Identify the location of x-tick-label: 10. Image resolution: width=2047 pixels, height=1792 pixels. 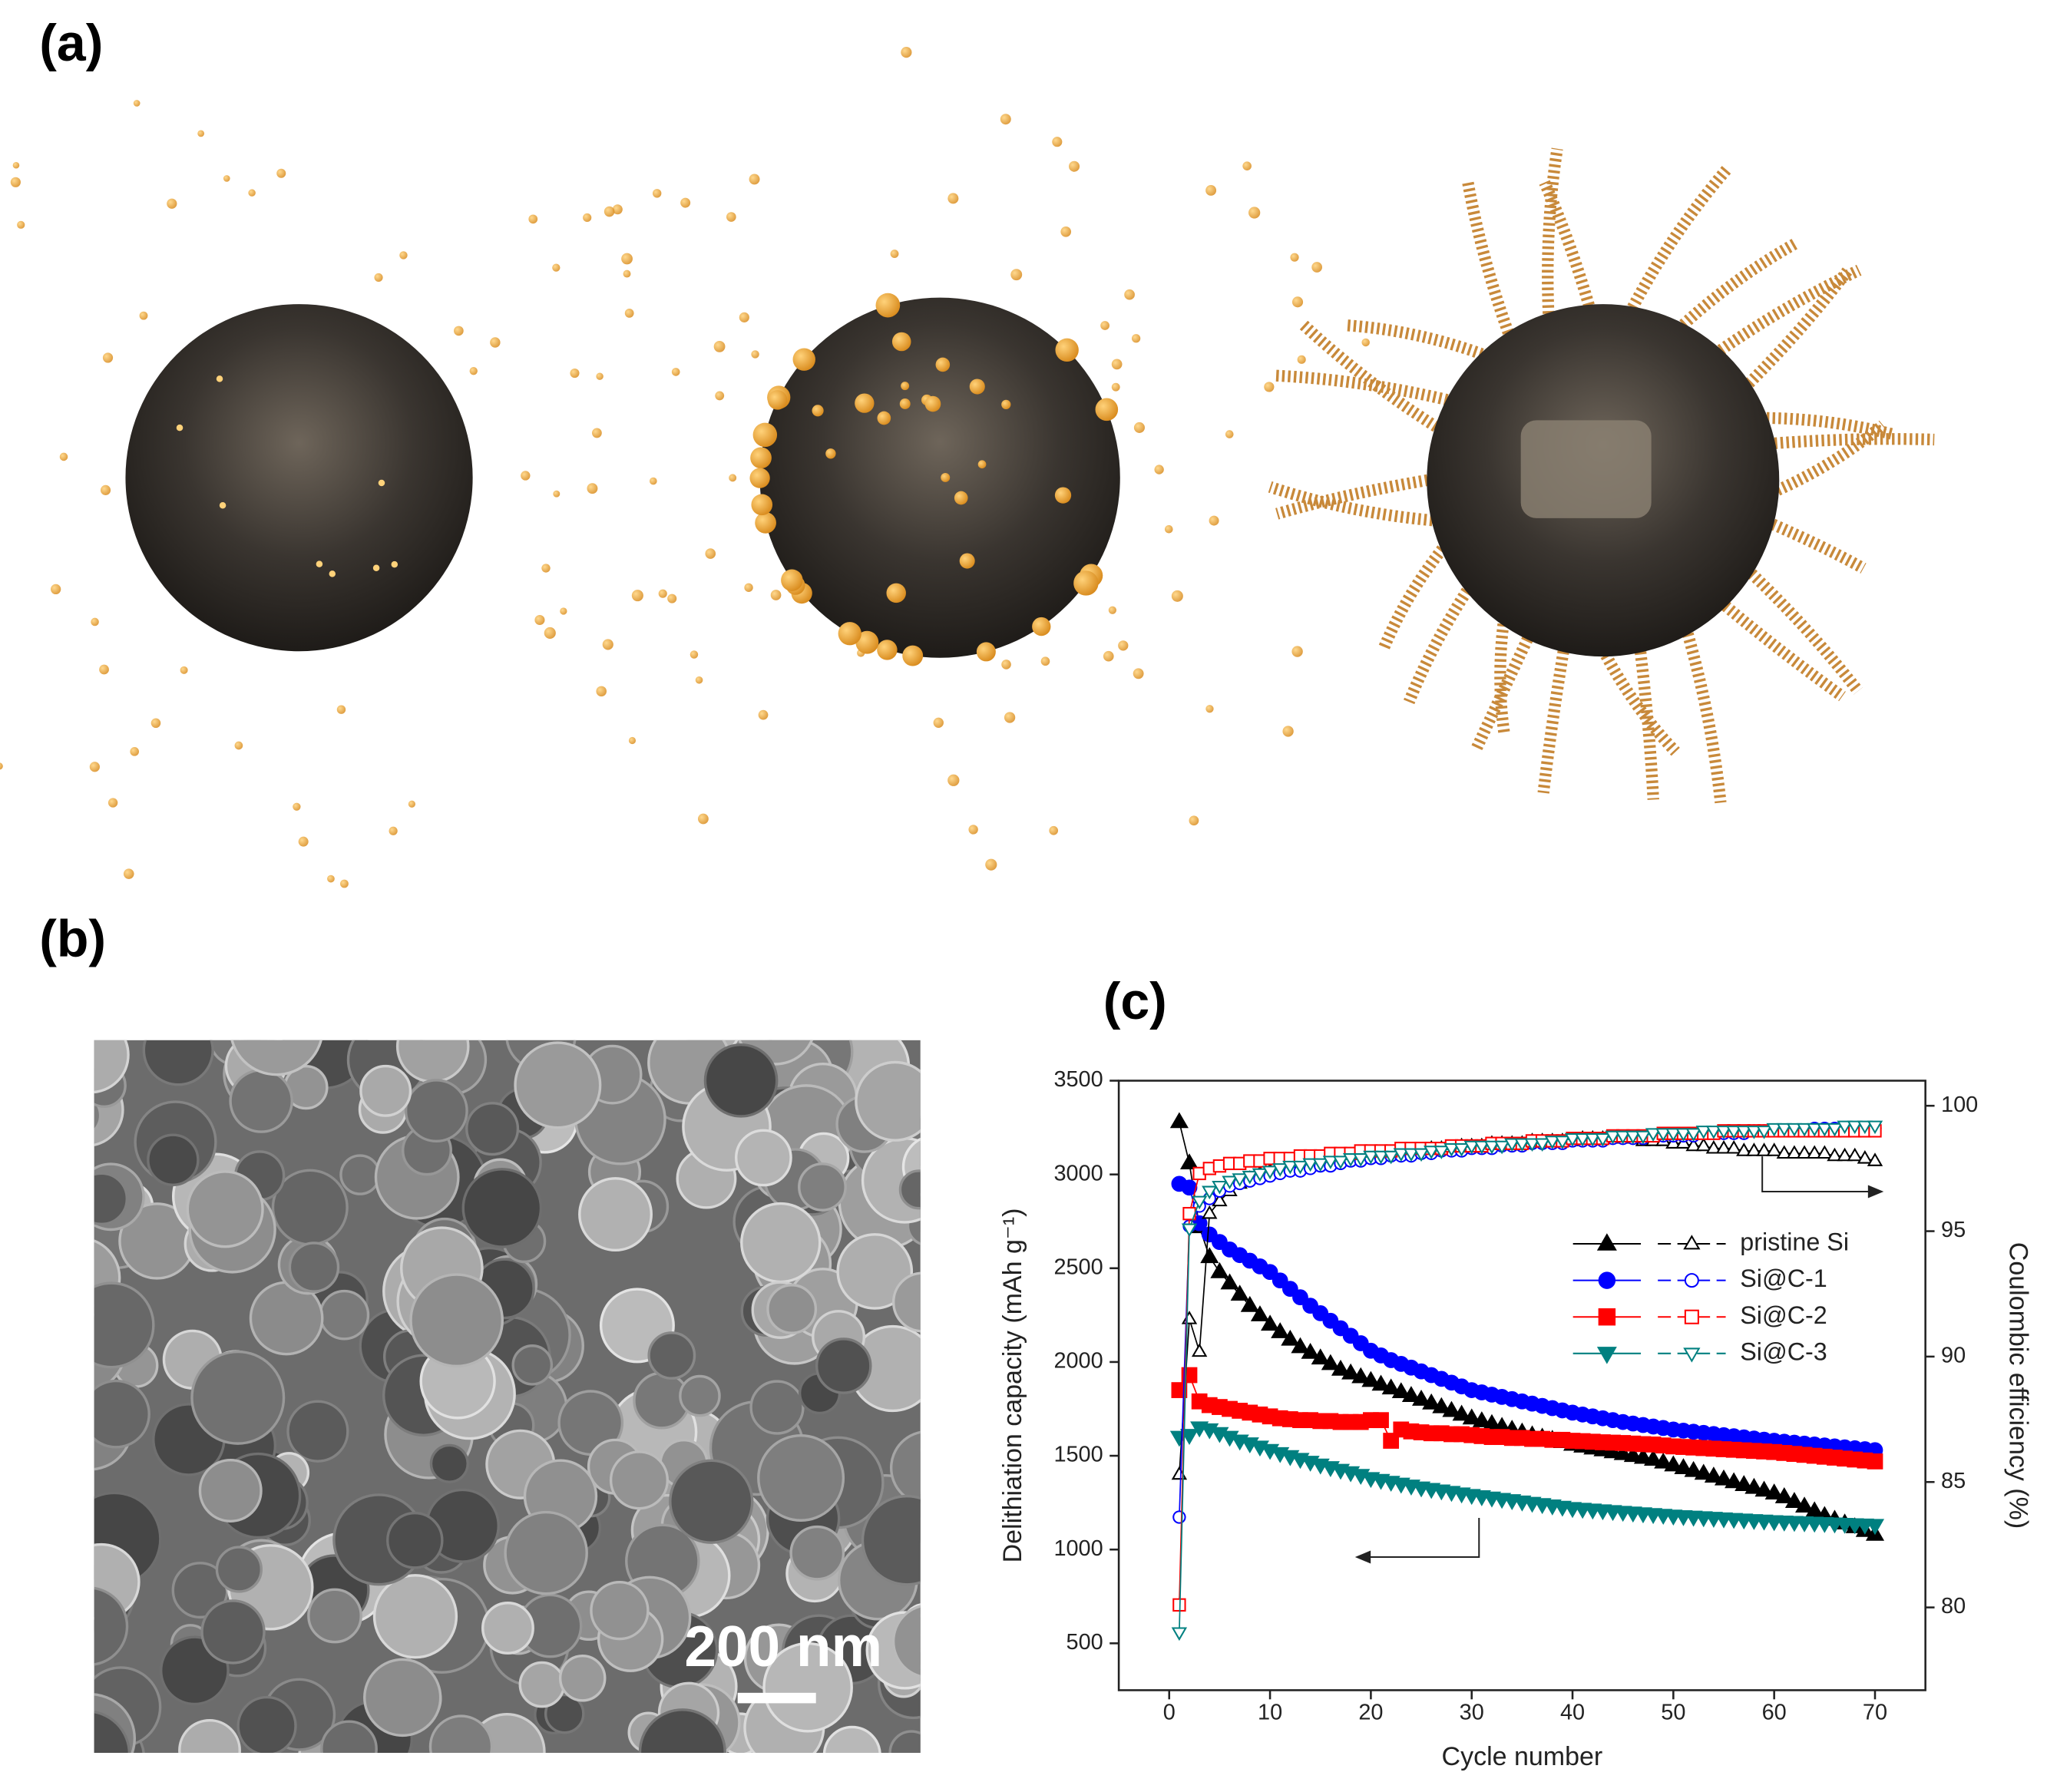
(1270, 1713).